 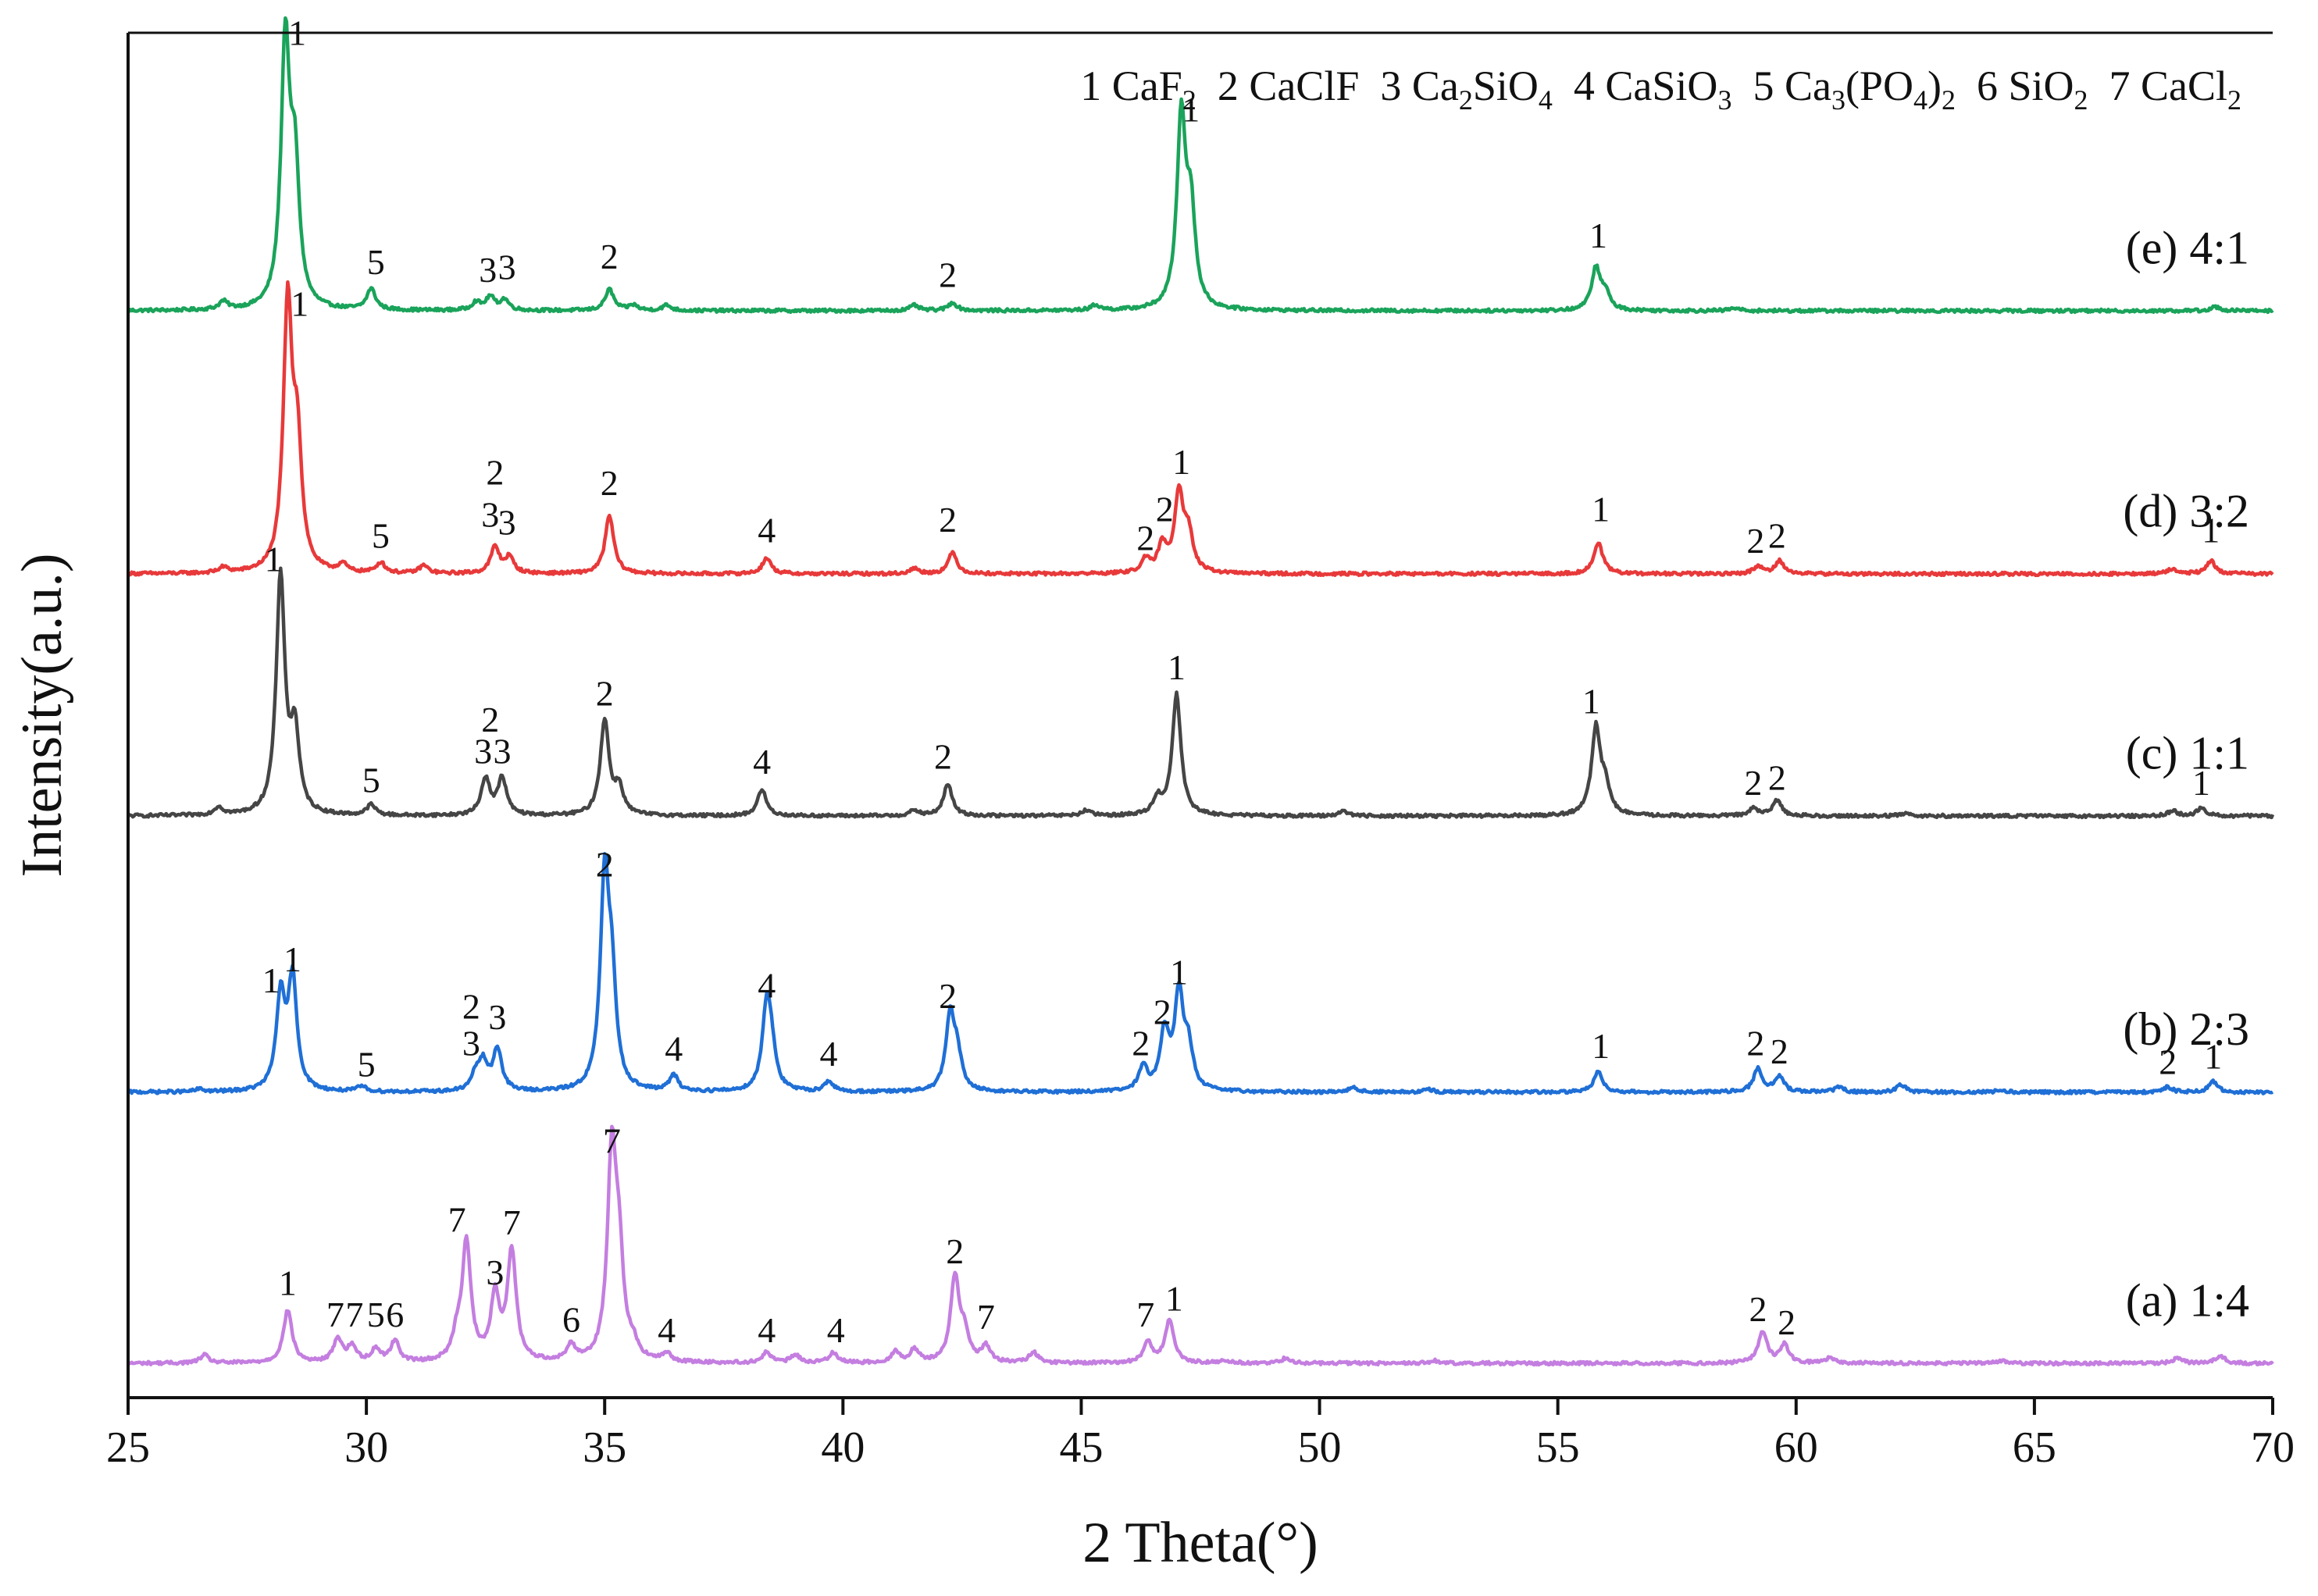 I want to click on x-tick-label: 60, so click(x=1796, y=1447).